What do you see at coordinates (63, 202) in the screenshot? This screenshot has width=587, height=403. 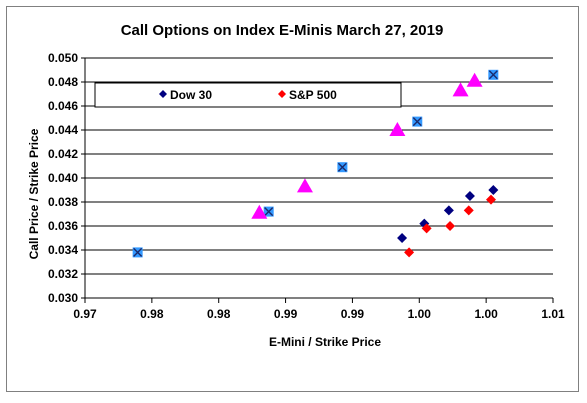 I see `y-tick-label: 0.038` at bounding box center [63, 202].